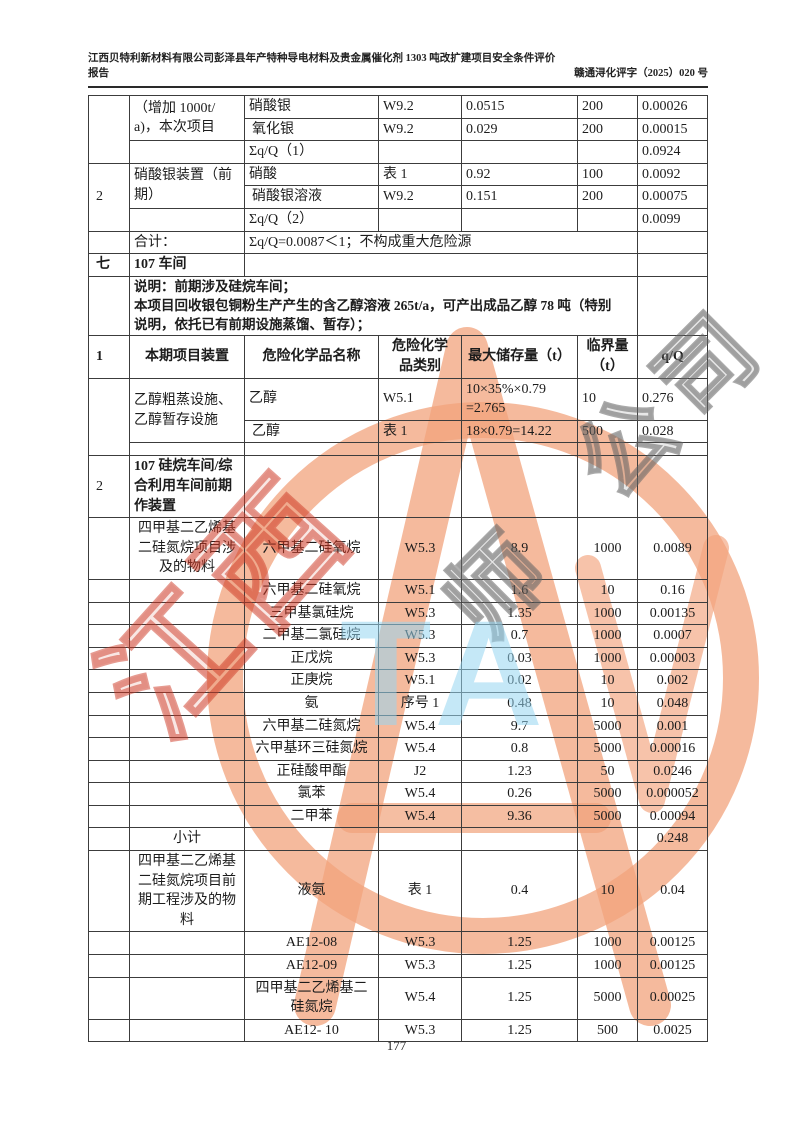 Image resolution: width=793 pixels, height=1122 pixels. I want to click on table-row: 1 本期项目装置 危险化学品名称 危险化学 品类别 最大储存量（t） 临界量 （t） q/Q, so click(398, 357).